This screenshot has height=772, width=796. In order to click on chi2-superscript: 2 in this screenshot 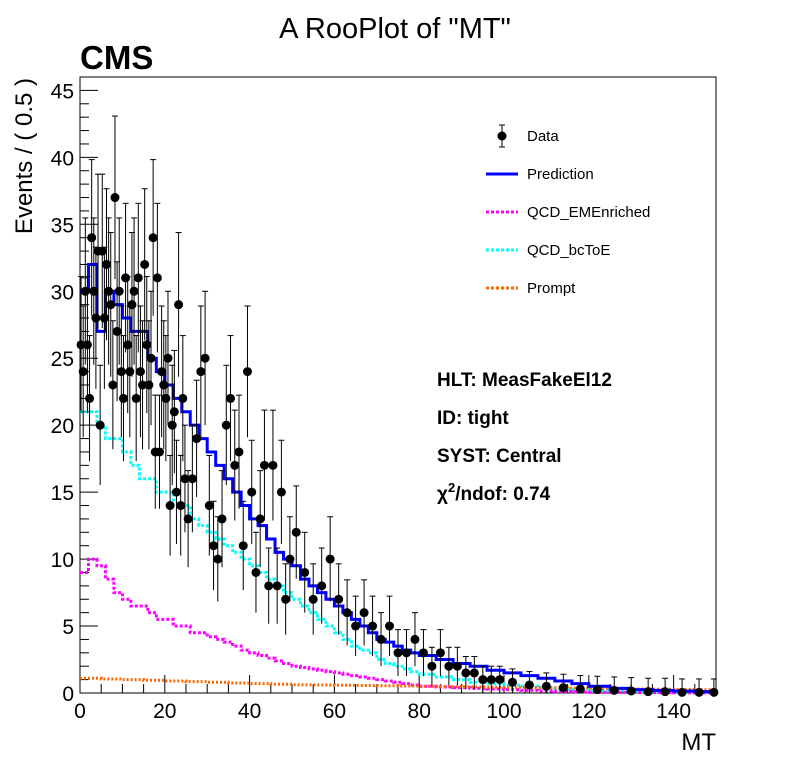, I will do `click(451, 487)`.